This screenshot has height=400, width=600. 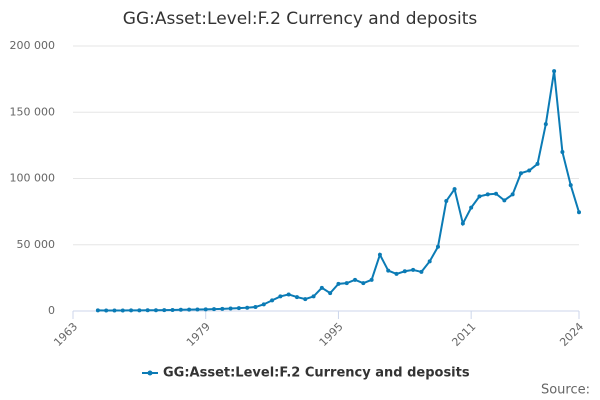 What do you see at coordinates (198, 334) in the screenshot?
I see `x-tick-label: 1979` at bounding box center [198, 334].